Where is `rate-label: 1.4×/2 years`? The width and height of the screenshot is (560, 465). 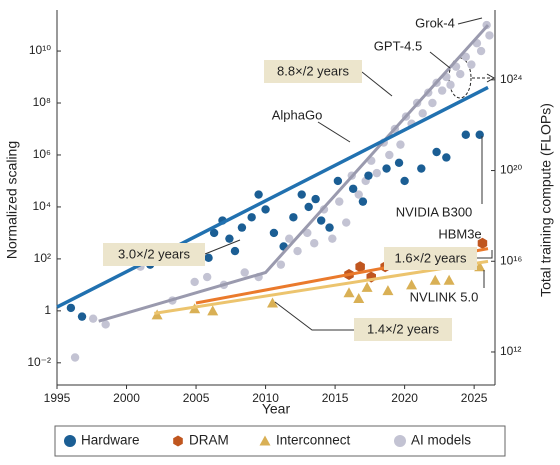
rate-label: 1.4×/2 years is located at coordinates (403, 328).